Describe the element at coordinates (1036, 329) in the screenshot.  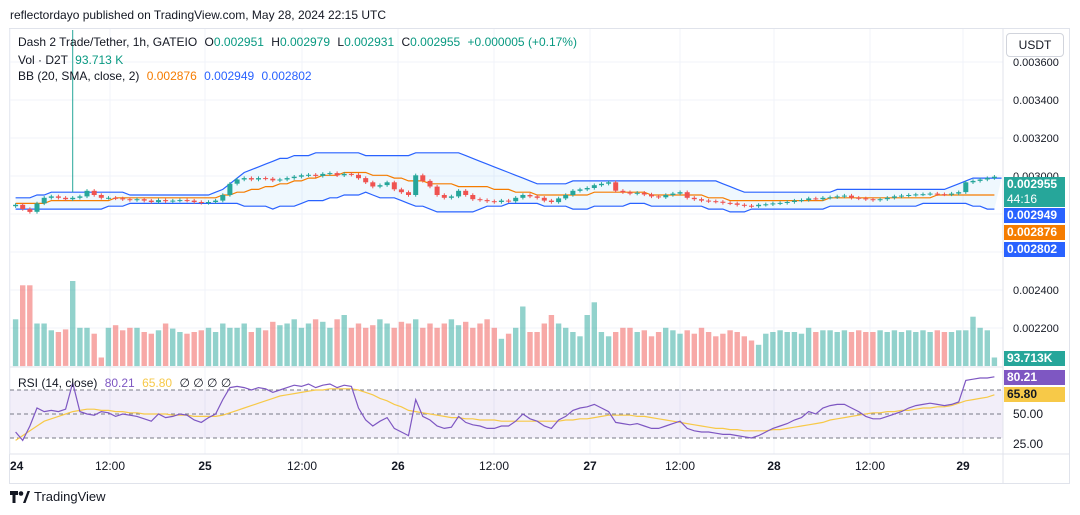
I see `price-axis-label: 0.002200` at that location.